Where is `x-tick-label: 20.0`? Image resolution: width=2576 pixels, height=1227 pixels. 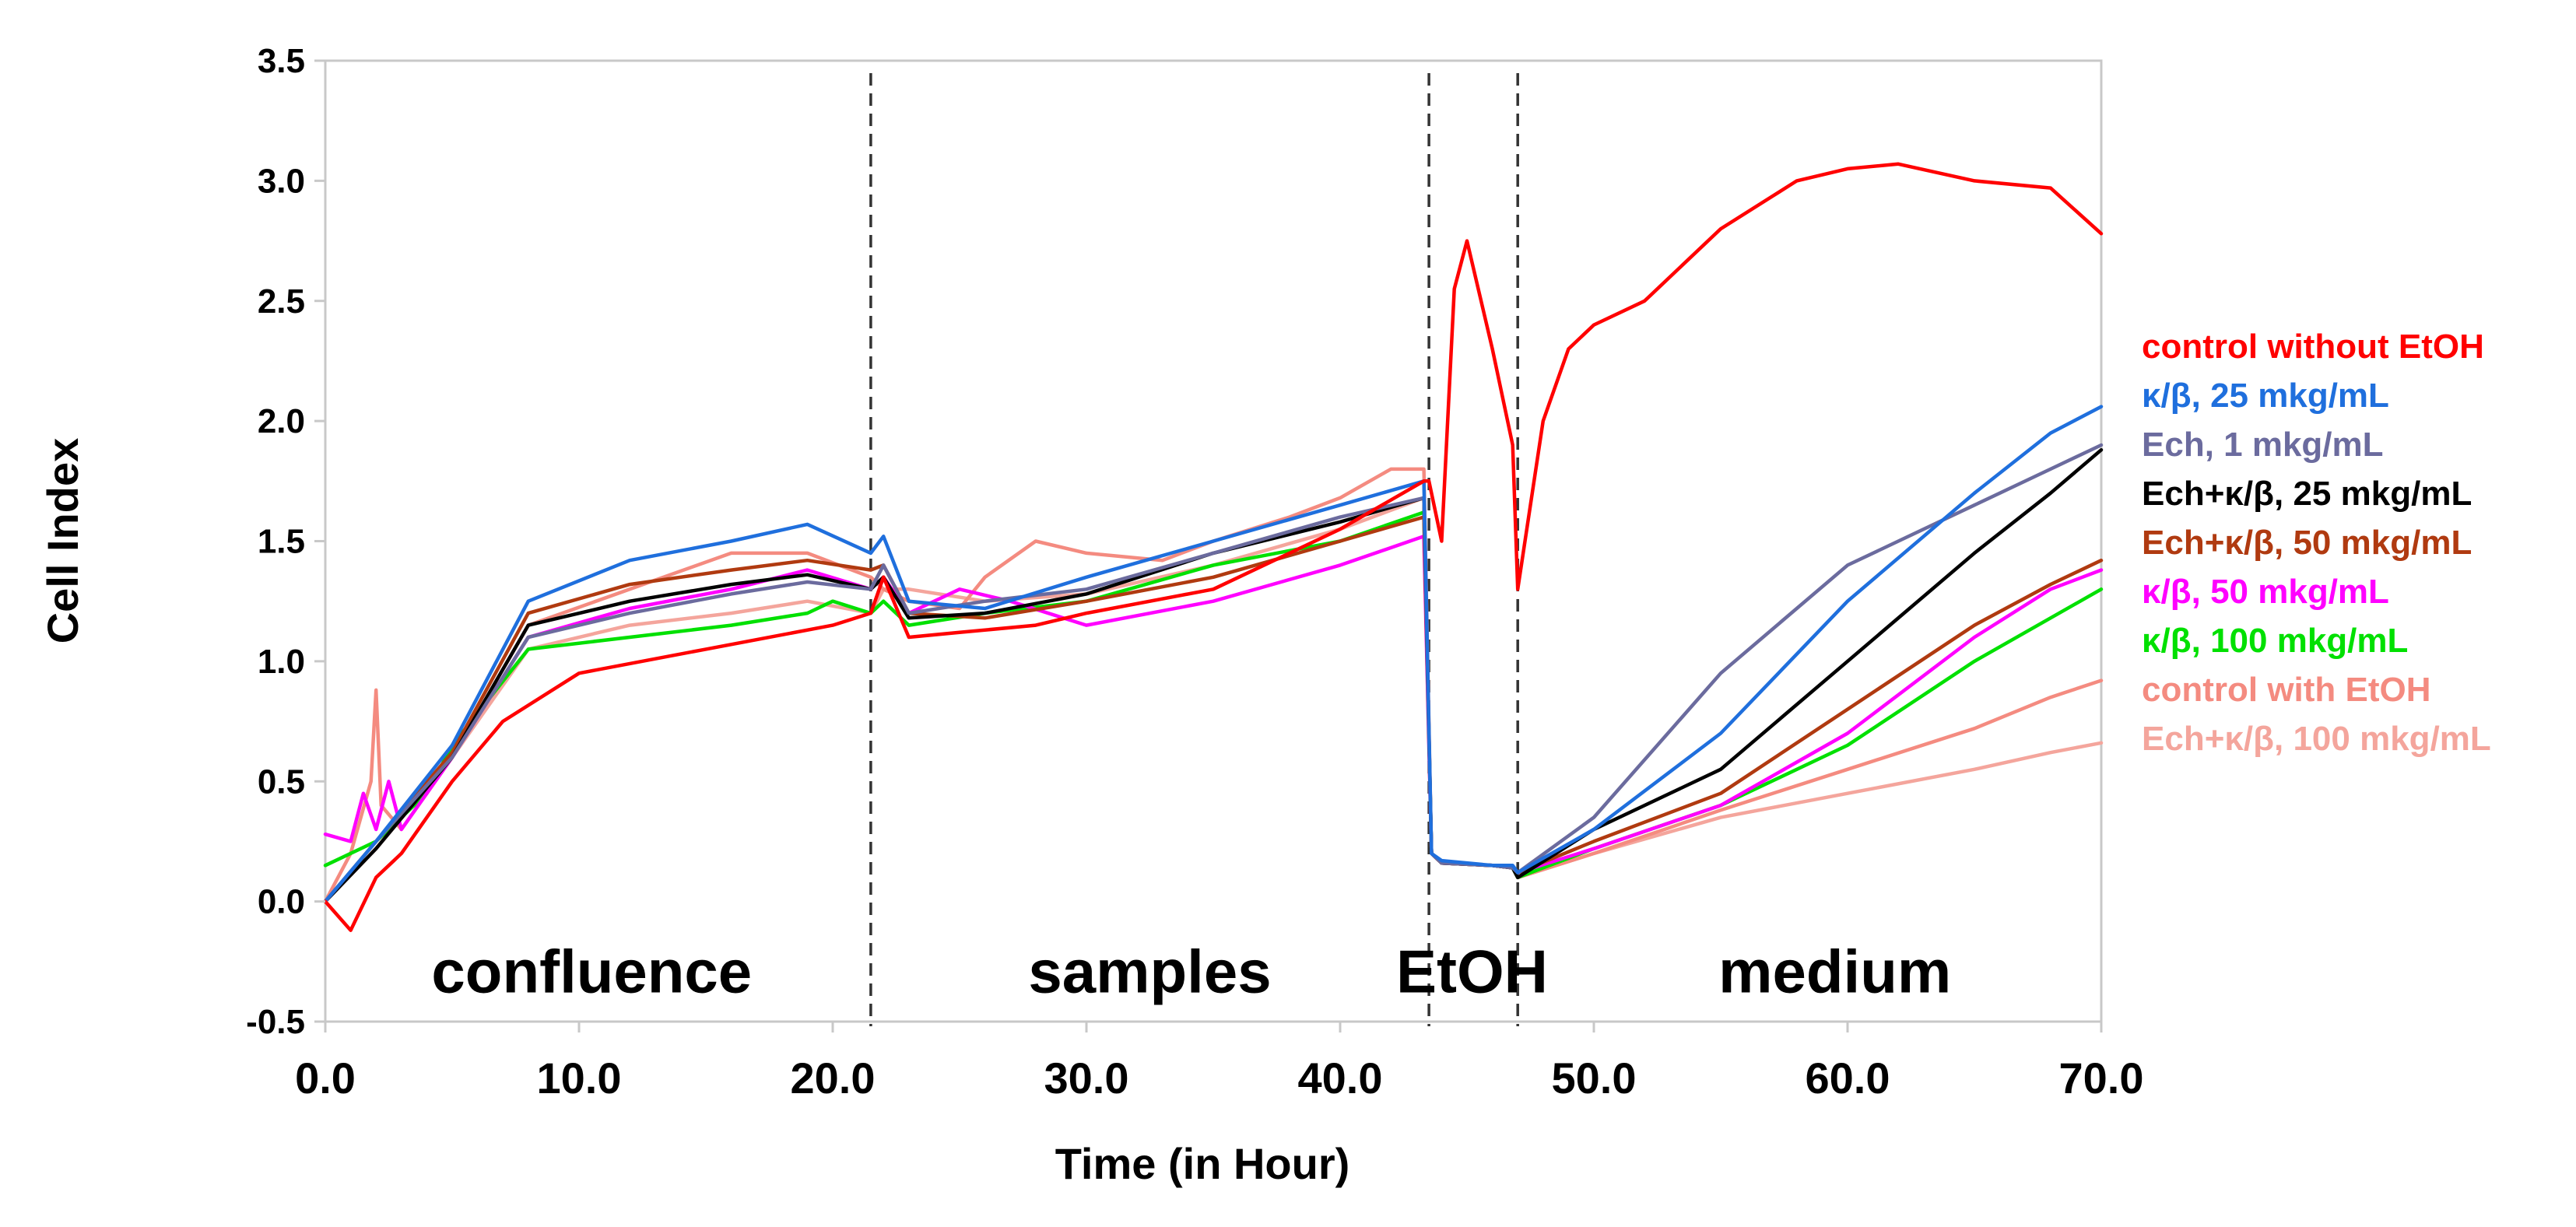 x-tick-label: 20.0 is located at coordinates (834, 1078).